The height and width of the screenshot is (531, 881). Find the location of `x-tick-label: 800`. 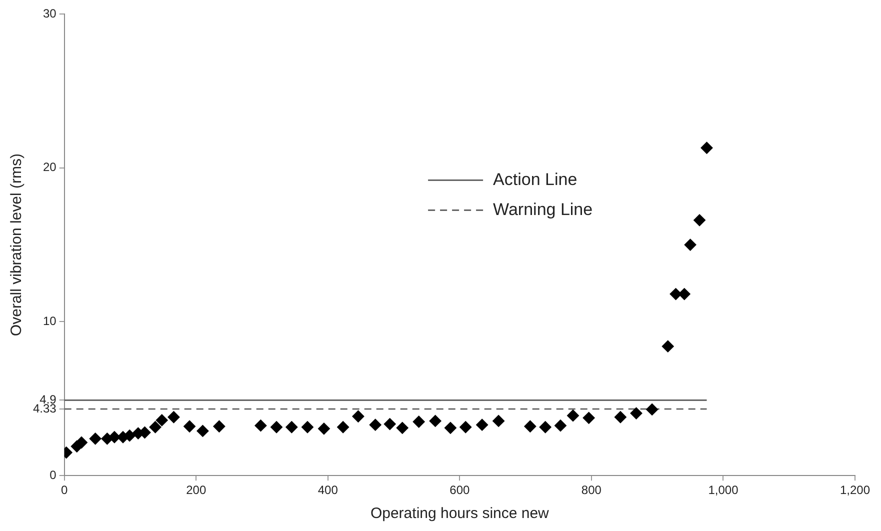

x-tick-label: 800 is located at coordinates (591, 490).